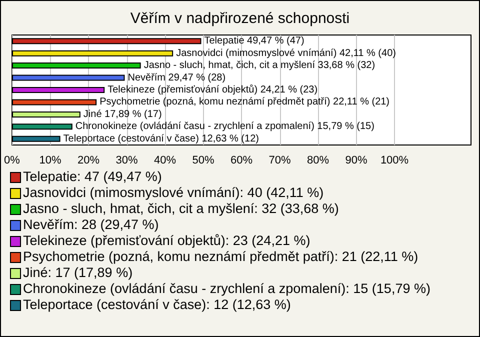 The height and width of the screenshot is (337, 480). Describe the element at coordinates (161, 138) in the screenshot. I see `data-label: Teleportace (cestování v čase) 12,63 % (12)` at that location.